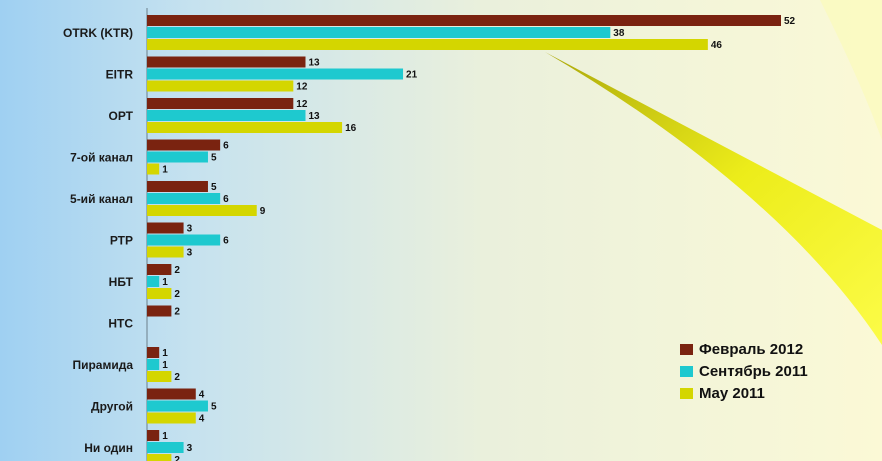 Image resolution: width=882 pixels, height=461 pixels. I want to click on data-label: 52, so click(790, 21).